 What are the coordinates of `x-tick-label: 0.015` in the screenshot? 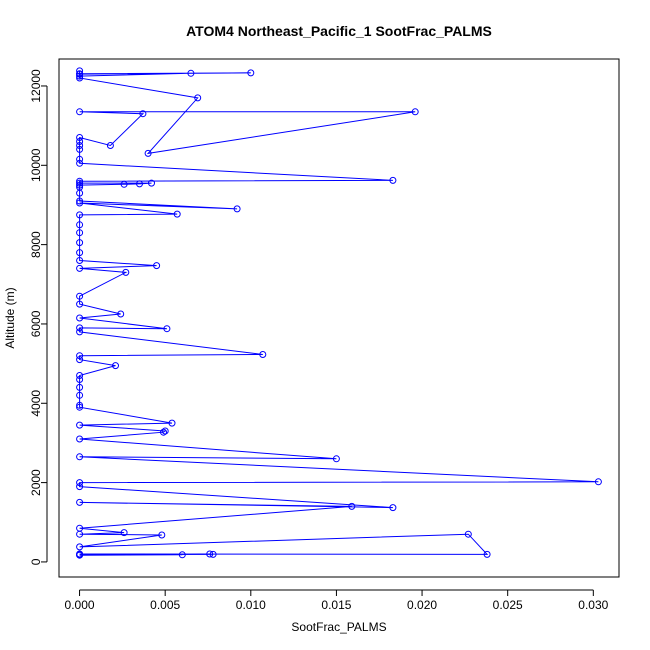 It's located at (336, 605).